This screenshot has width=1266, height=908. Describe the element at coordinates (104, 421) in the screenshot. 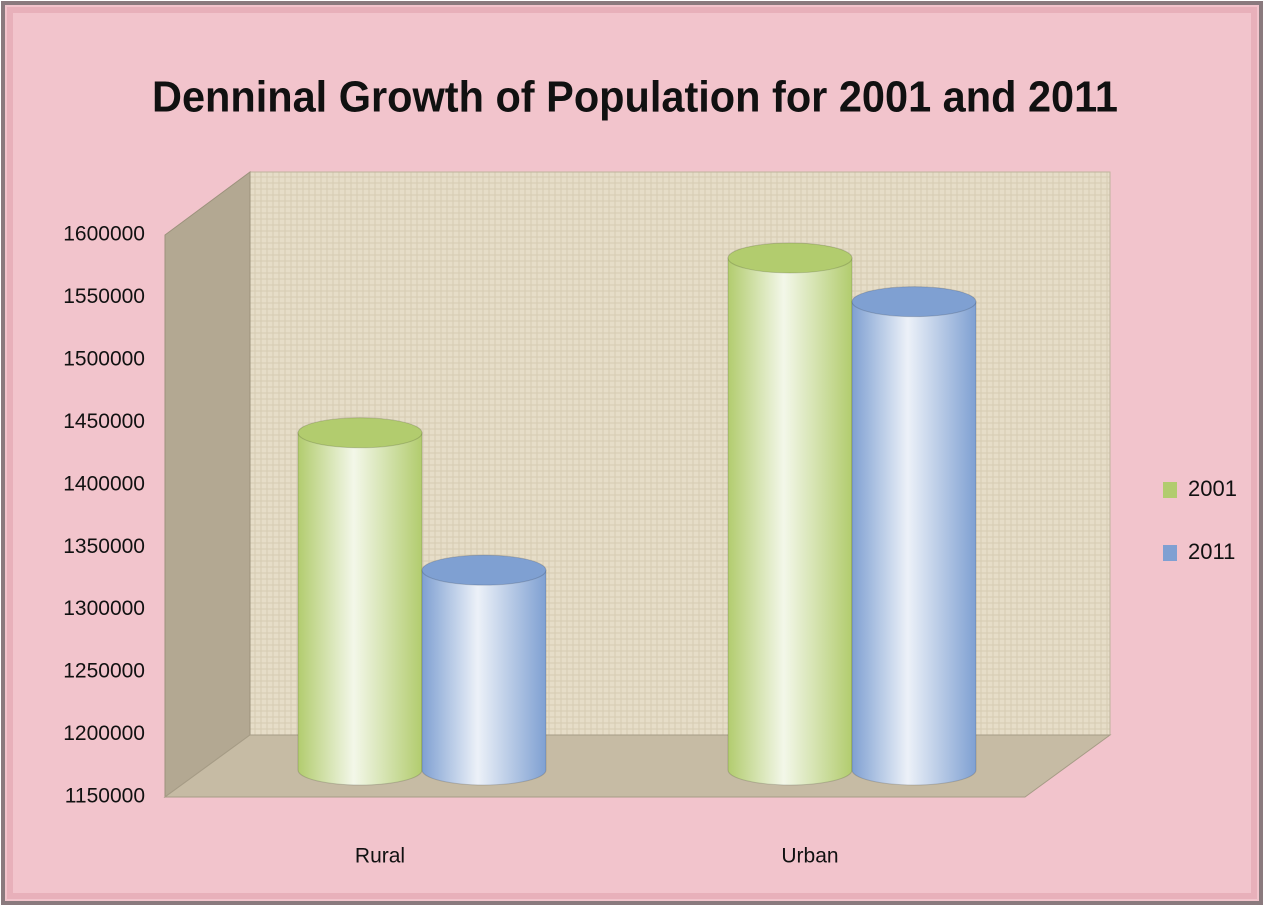

I see `y-tick-label: 1450000` at that location.